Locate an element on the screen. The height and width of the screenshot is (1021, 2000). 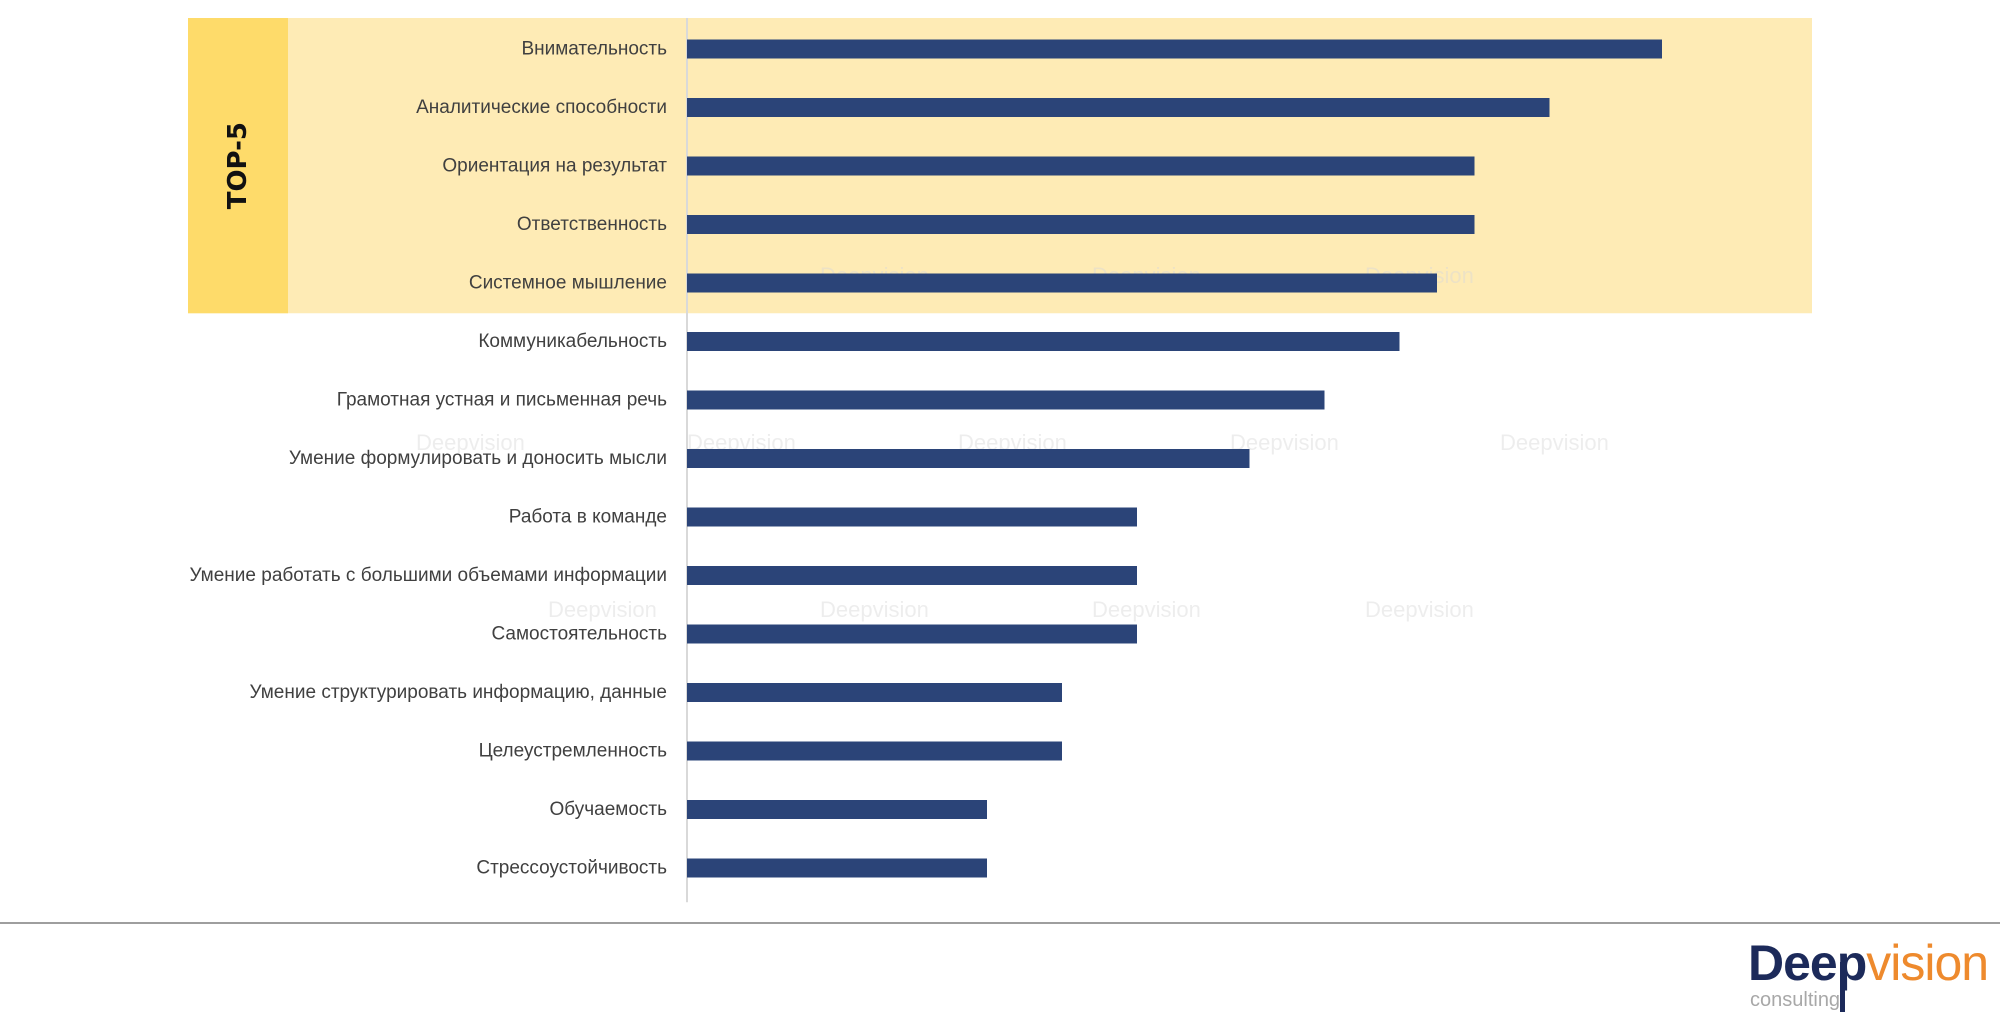
logo-wordmark: Deepvision is located at coordinates (1868, 963).